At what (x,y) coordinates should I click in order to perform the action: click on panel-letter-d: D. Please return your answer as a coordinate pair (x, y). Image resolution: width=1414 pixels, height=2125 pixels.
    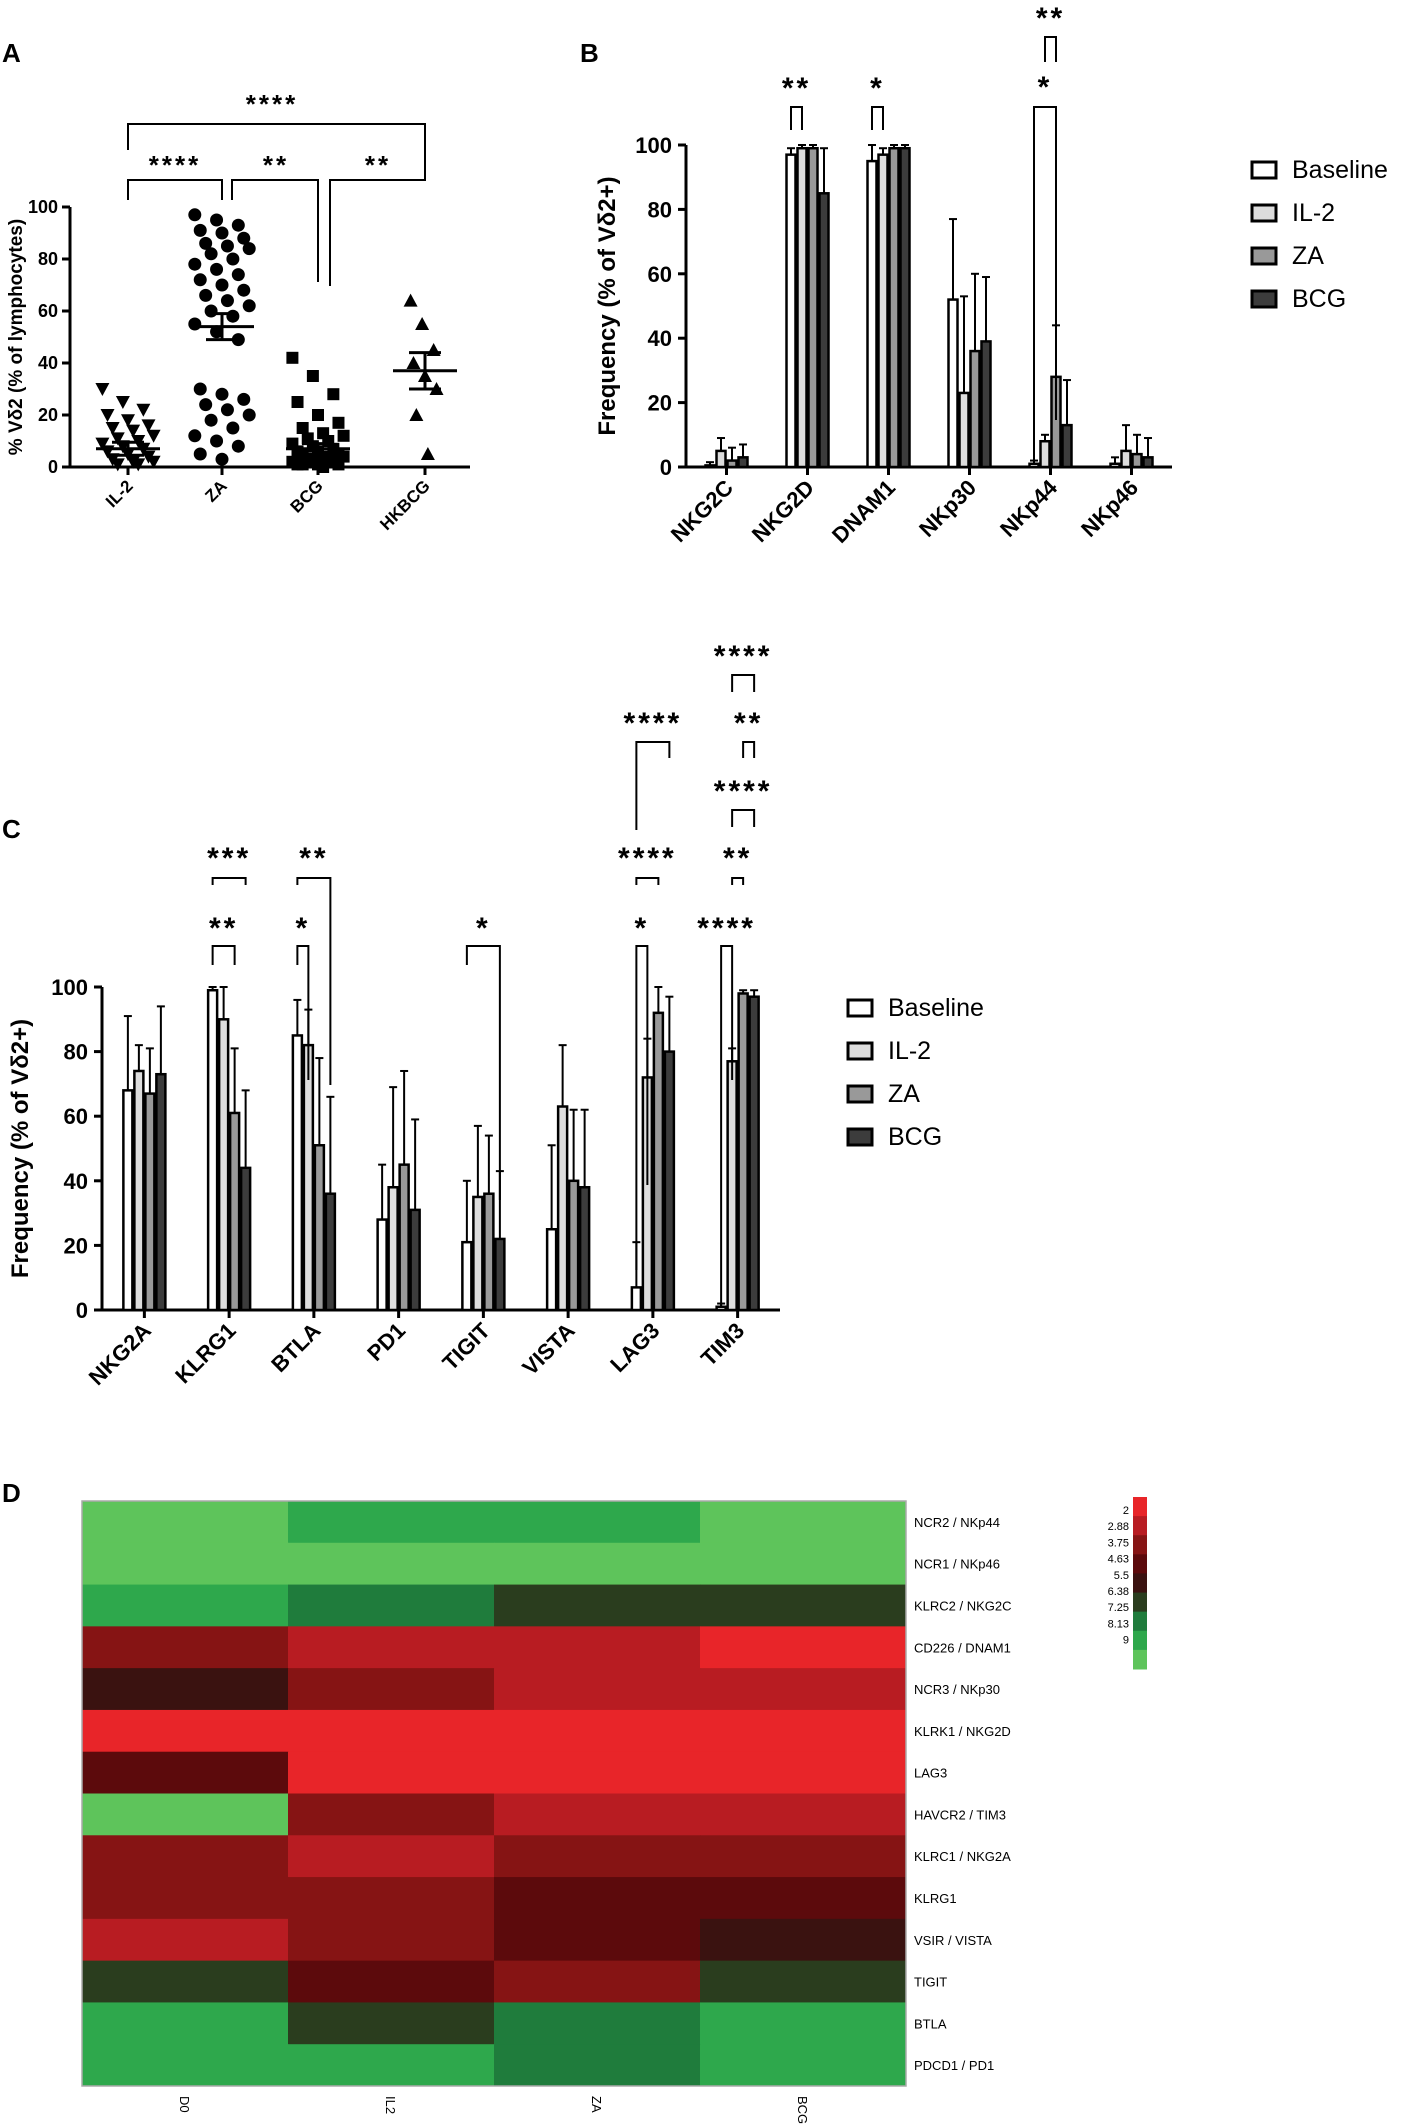
    Looking at the image, I should click on (11, 1493).